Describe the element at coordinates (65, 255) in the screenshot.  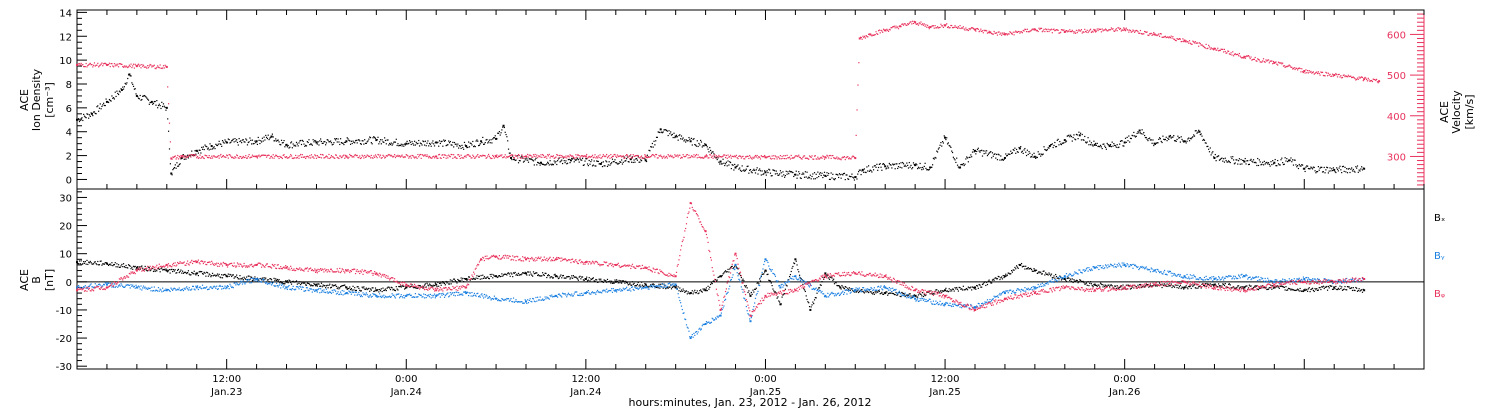
I see `b-tick-label: 10` at that location.